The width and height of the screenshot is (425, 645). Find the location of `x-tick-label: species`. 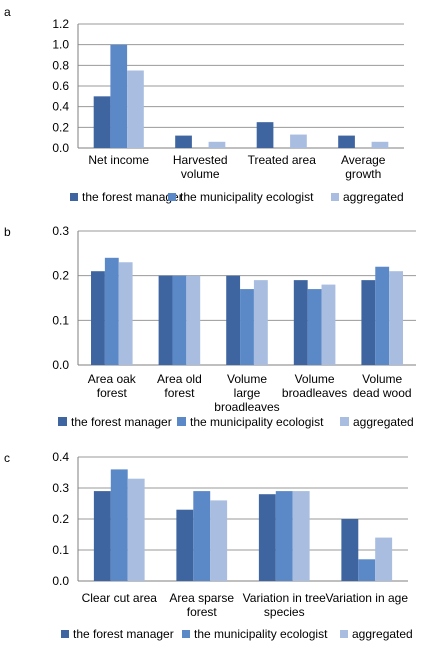

x-tick-label: species is located at coordinates (284, 612).